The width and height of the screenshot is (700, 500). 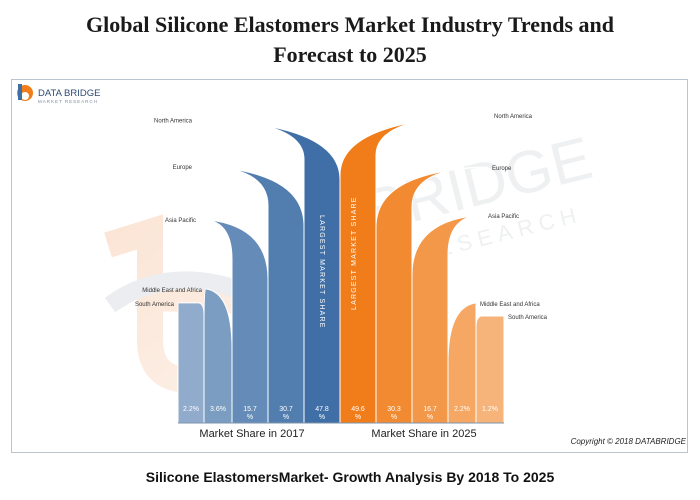 What do you see at coordinates (358, 409) in the screenshot?
I see `value-label: 49.6` at bounding box center [358, 409].